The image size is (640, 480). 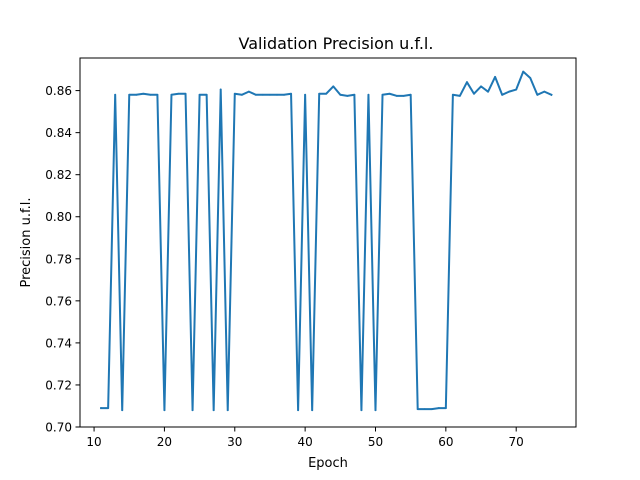 I want to click on y-tick-label: 0.76, so click(x=58, y=301).